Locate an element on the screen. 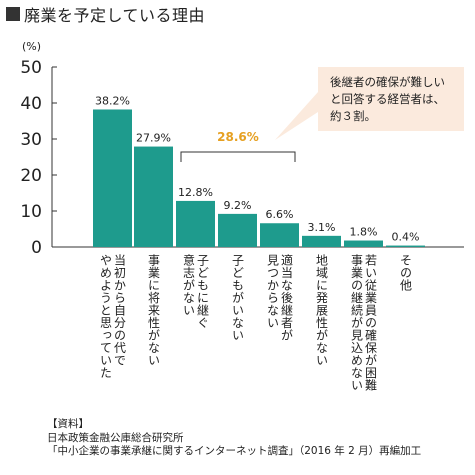 This screenshot has height=475, width=475. source-line-1: 日本政策金融公庫総合研究所 is located at coordinates (115, 437).